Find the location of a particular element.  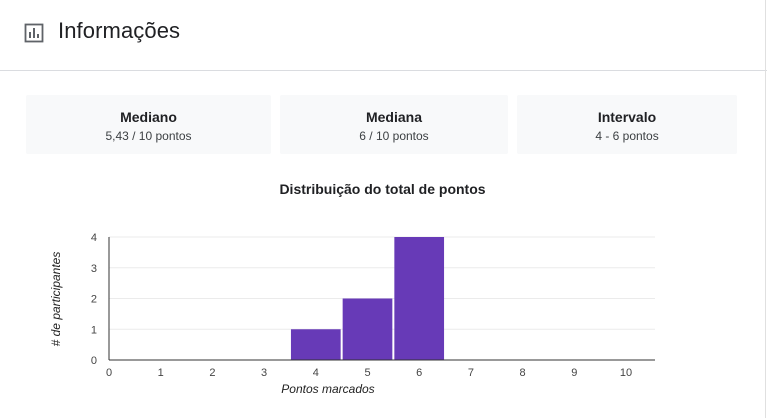

stat-card-range: Intervalo 4 - 6 pontos is located at coordinates (627, 124).